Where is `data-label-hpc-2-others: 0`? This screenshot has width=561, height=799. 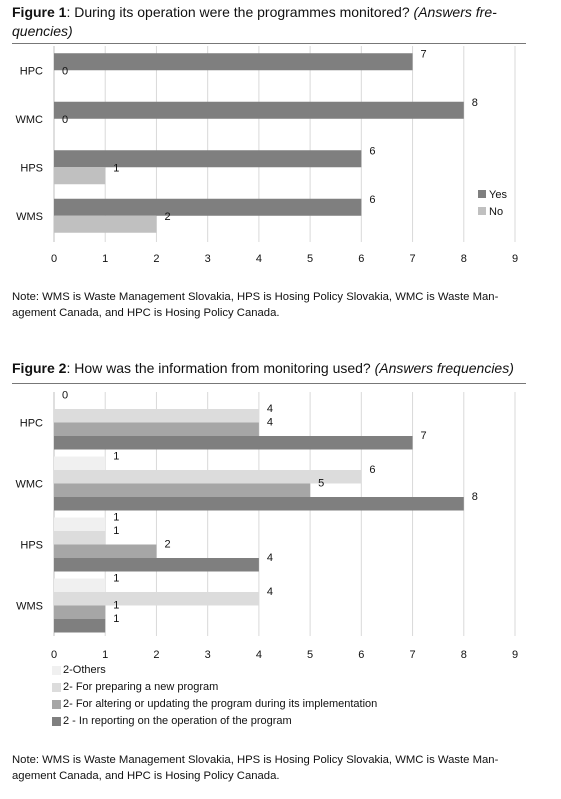
data-label-hpc-2-others: 0 is located at coordinates (65, 396).